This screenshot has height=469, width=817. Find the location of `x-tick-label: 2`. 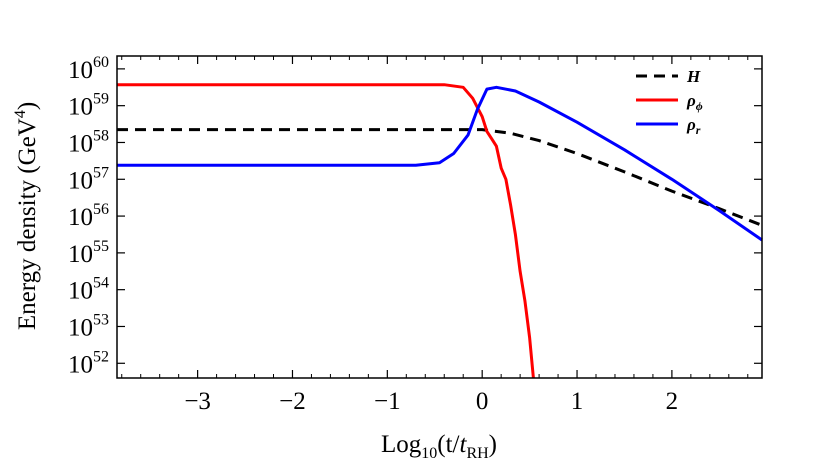

x-tick-label: 2 is located at coordinates (672, 401).